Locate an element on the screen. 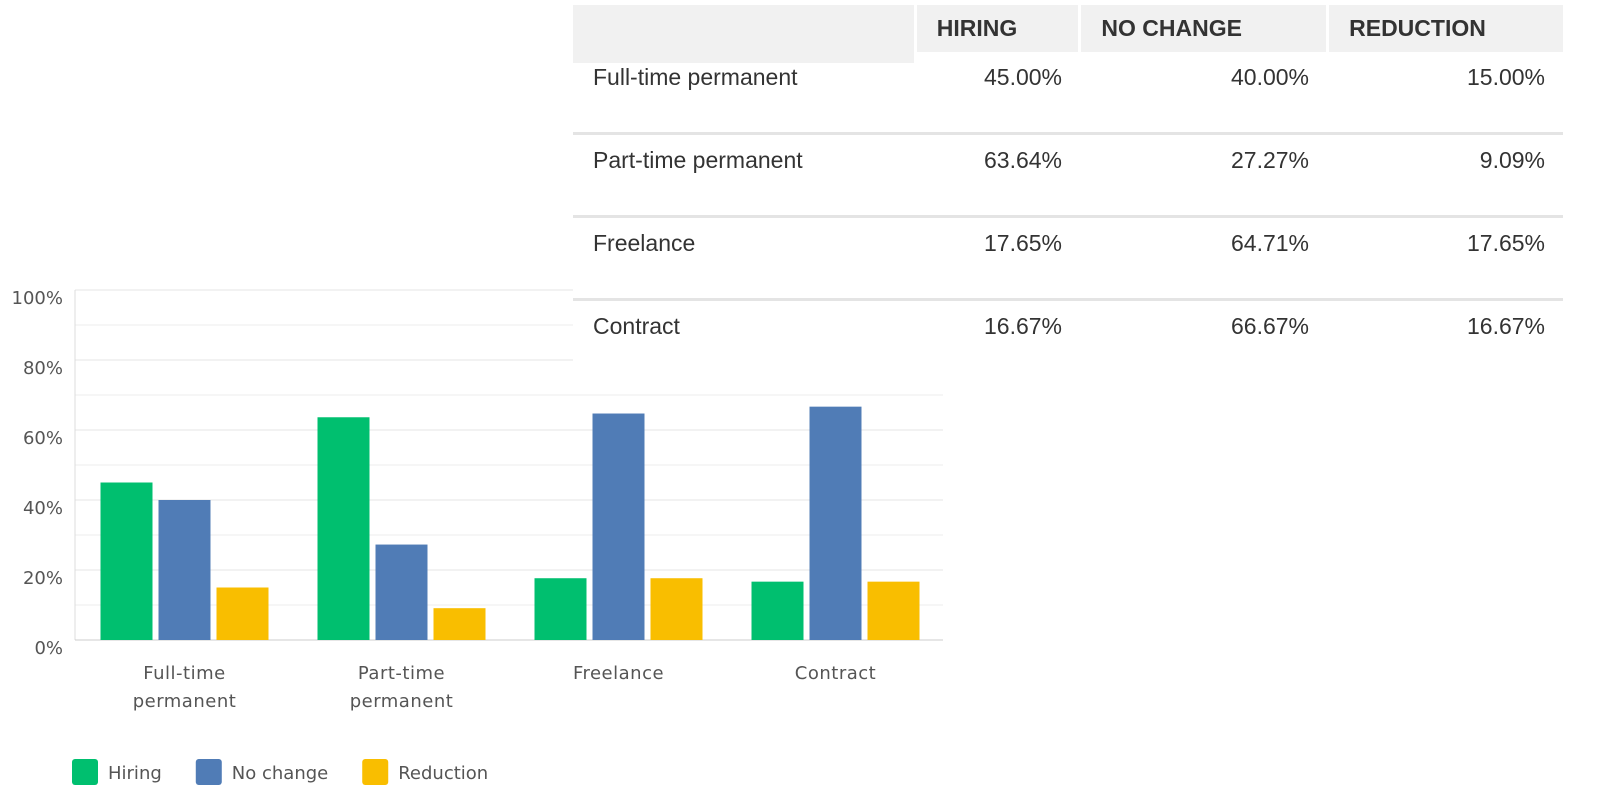 Image resolution: width=1602 pixels, height=803 pixels. table-cell: 15.00% is located at coordinates (1505, 77).